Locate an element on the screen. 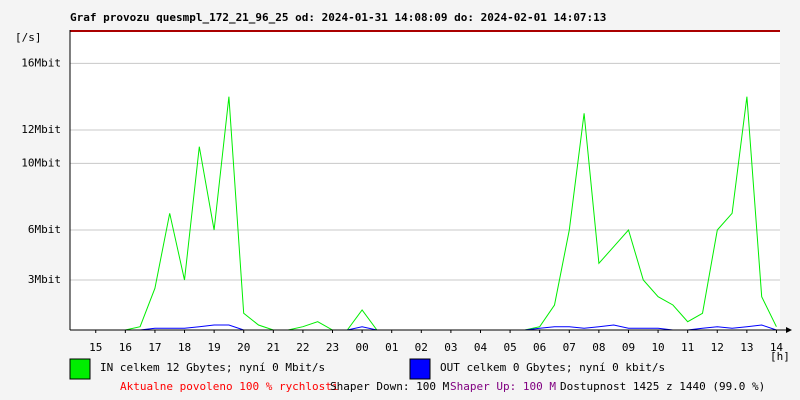 The image size is (800, 400). x-tick-label: 18 is located at coordinates (184, 347).